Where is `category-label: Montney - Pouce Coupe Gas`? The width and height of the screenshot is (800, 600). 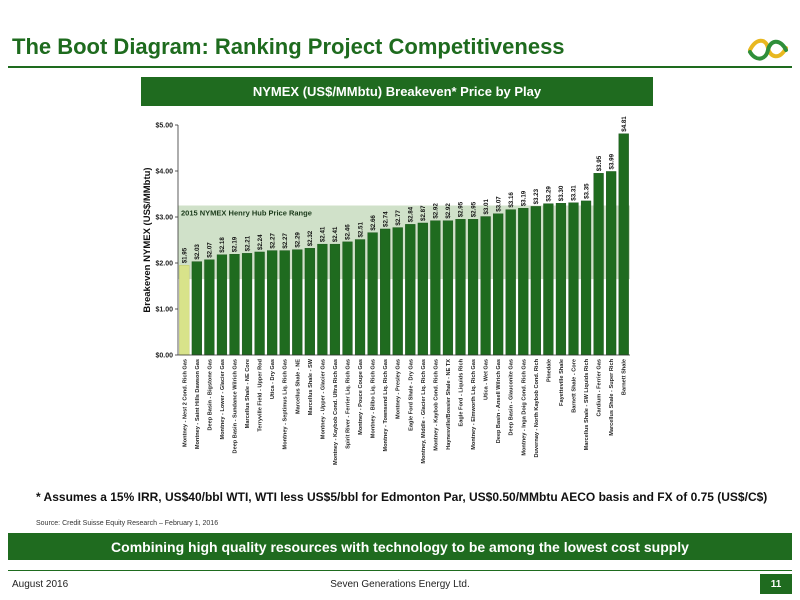
category-label: Montney - Pouce Coupe Gas is located at coordinates (361, 397).